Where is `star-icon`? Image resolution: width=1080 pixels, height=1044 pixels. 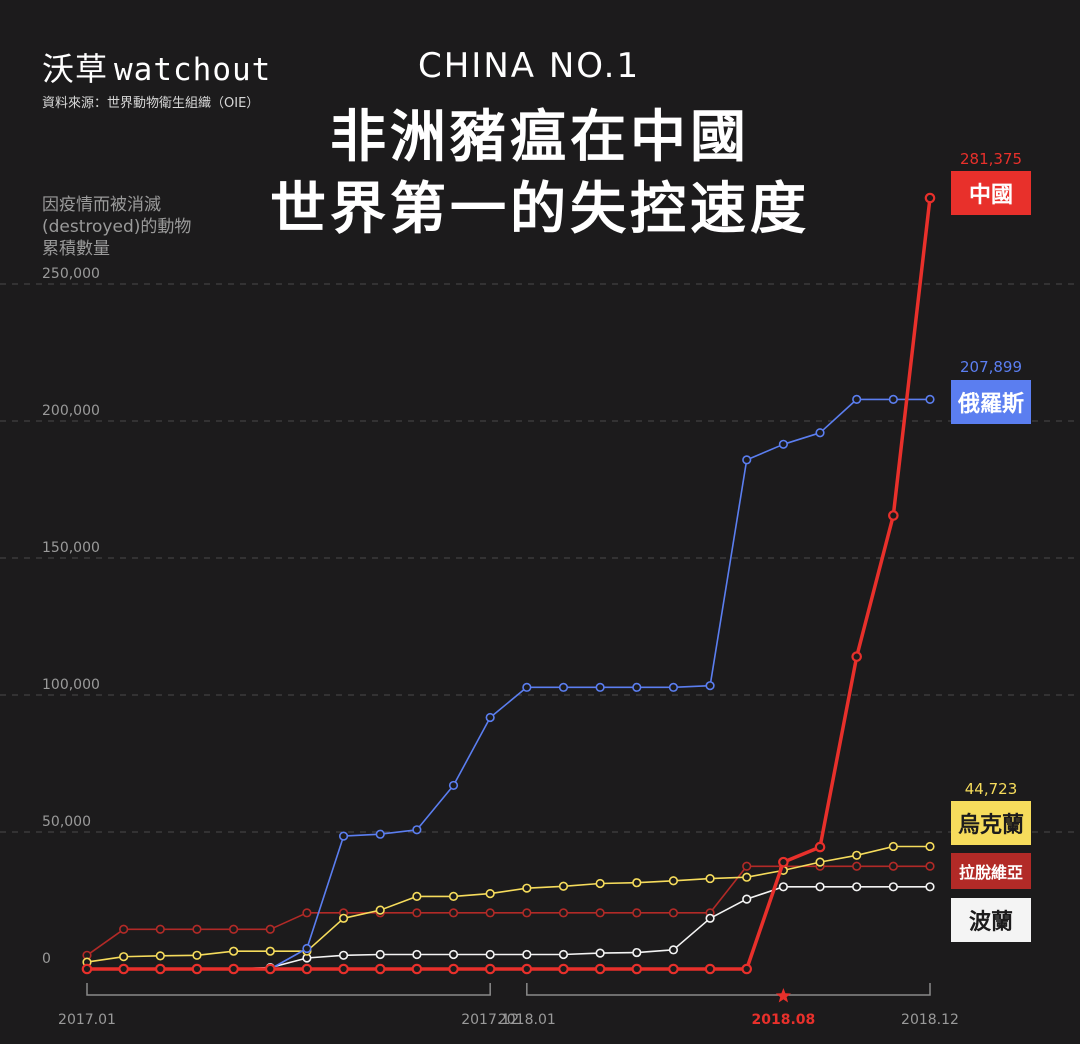
star-icon is located at coordinates (783, 995).